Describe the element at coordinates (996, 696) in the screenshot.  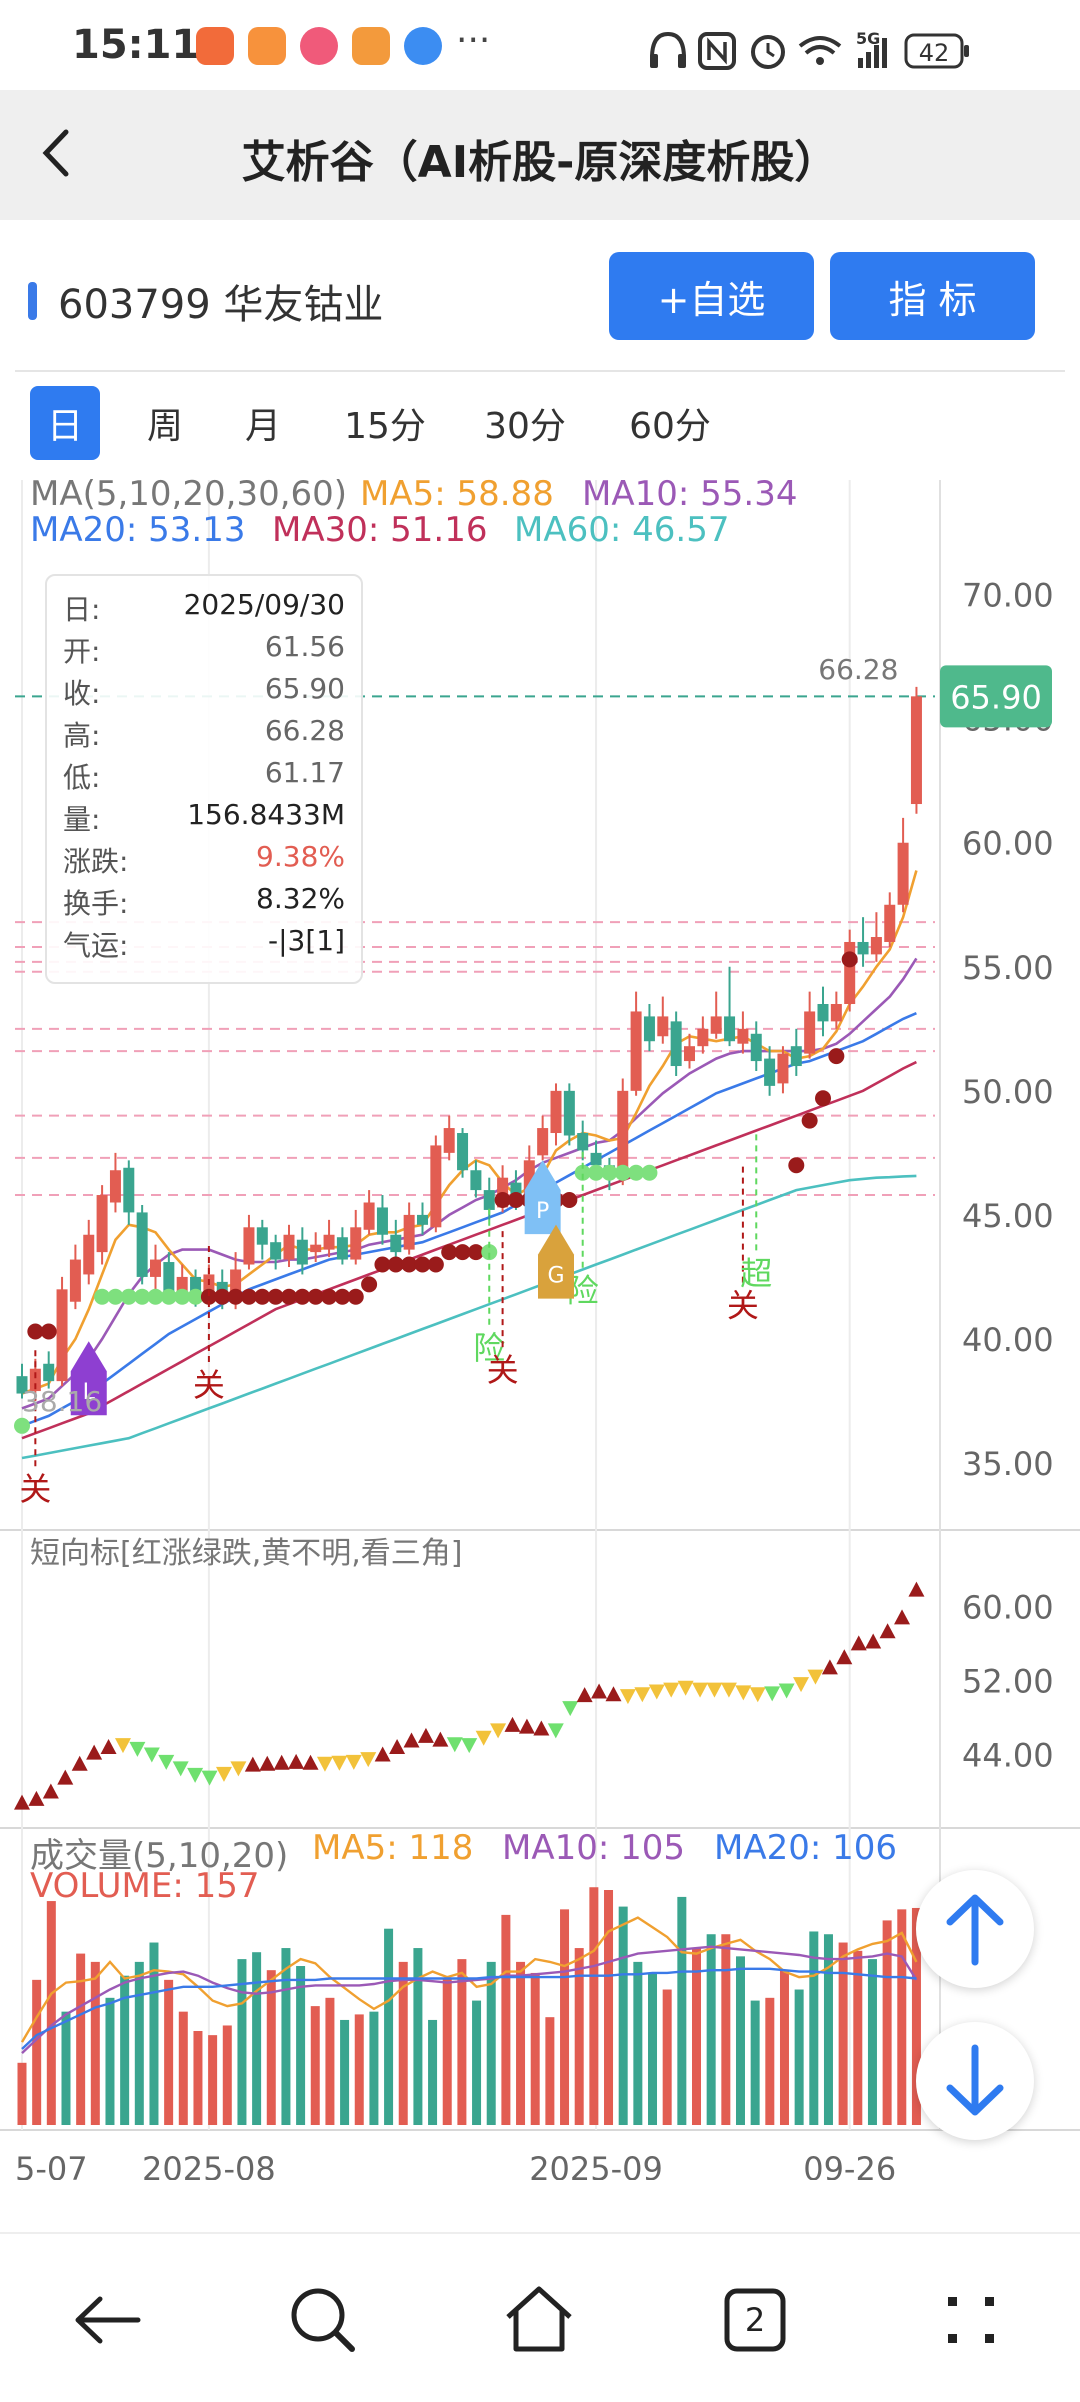
I see `last-close-tag` at that location.